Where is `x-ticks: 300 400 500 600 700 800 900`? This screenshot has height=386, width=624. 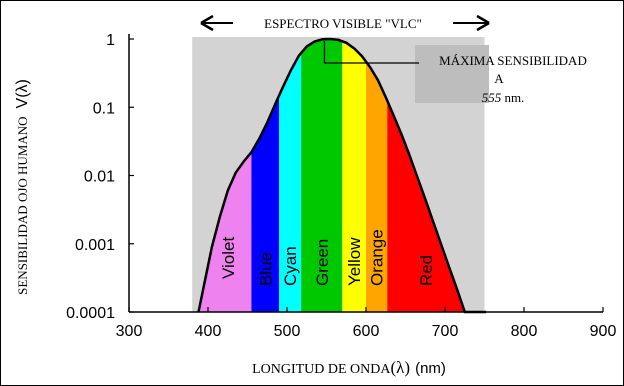
x-ticks: 300 400 500 600 700 800 900 is located at coordinates (366, 323).